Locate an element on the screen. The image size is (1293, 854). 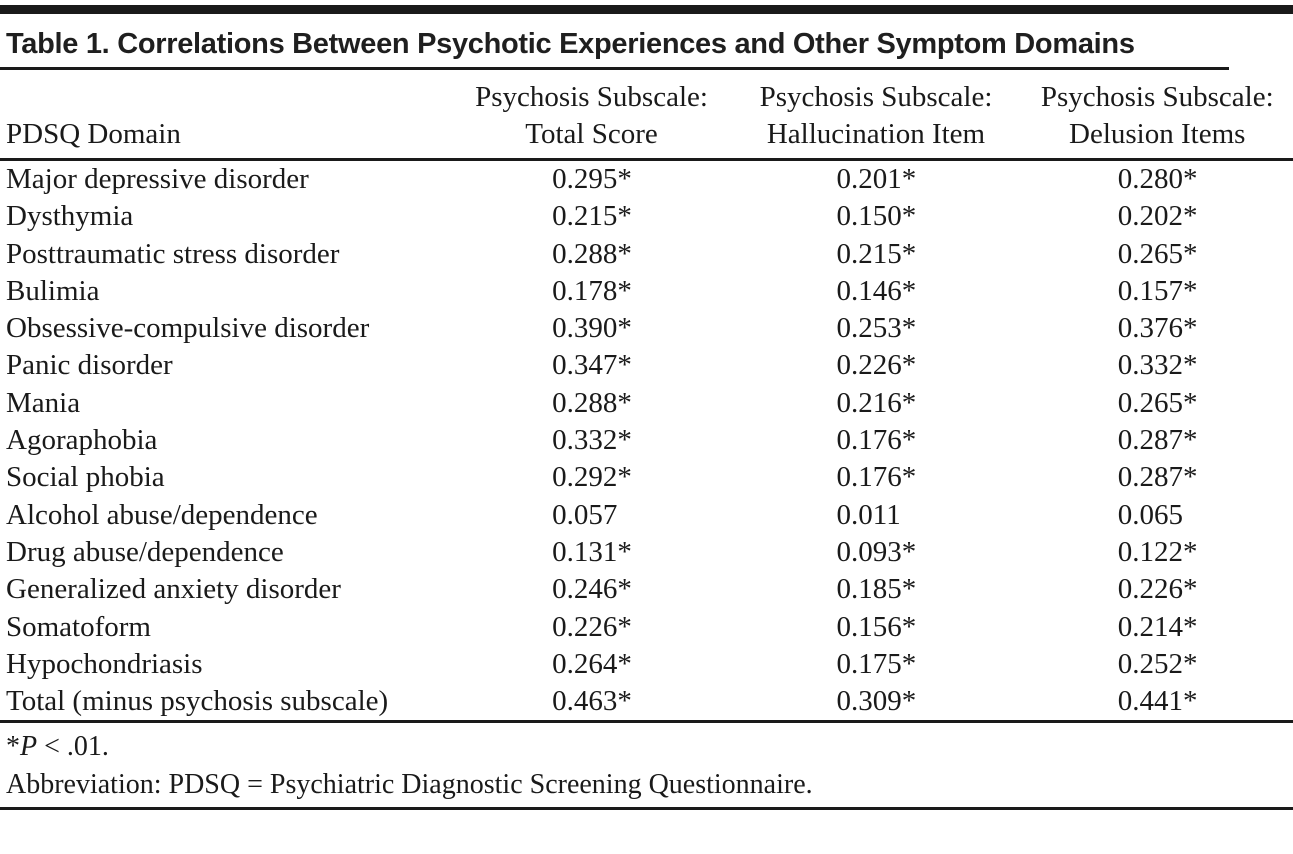
hallucination-item-value: 0.201* is located at coordinates (876, 179).